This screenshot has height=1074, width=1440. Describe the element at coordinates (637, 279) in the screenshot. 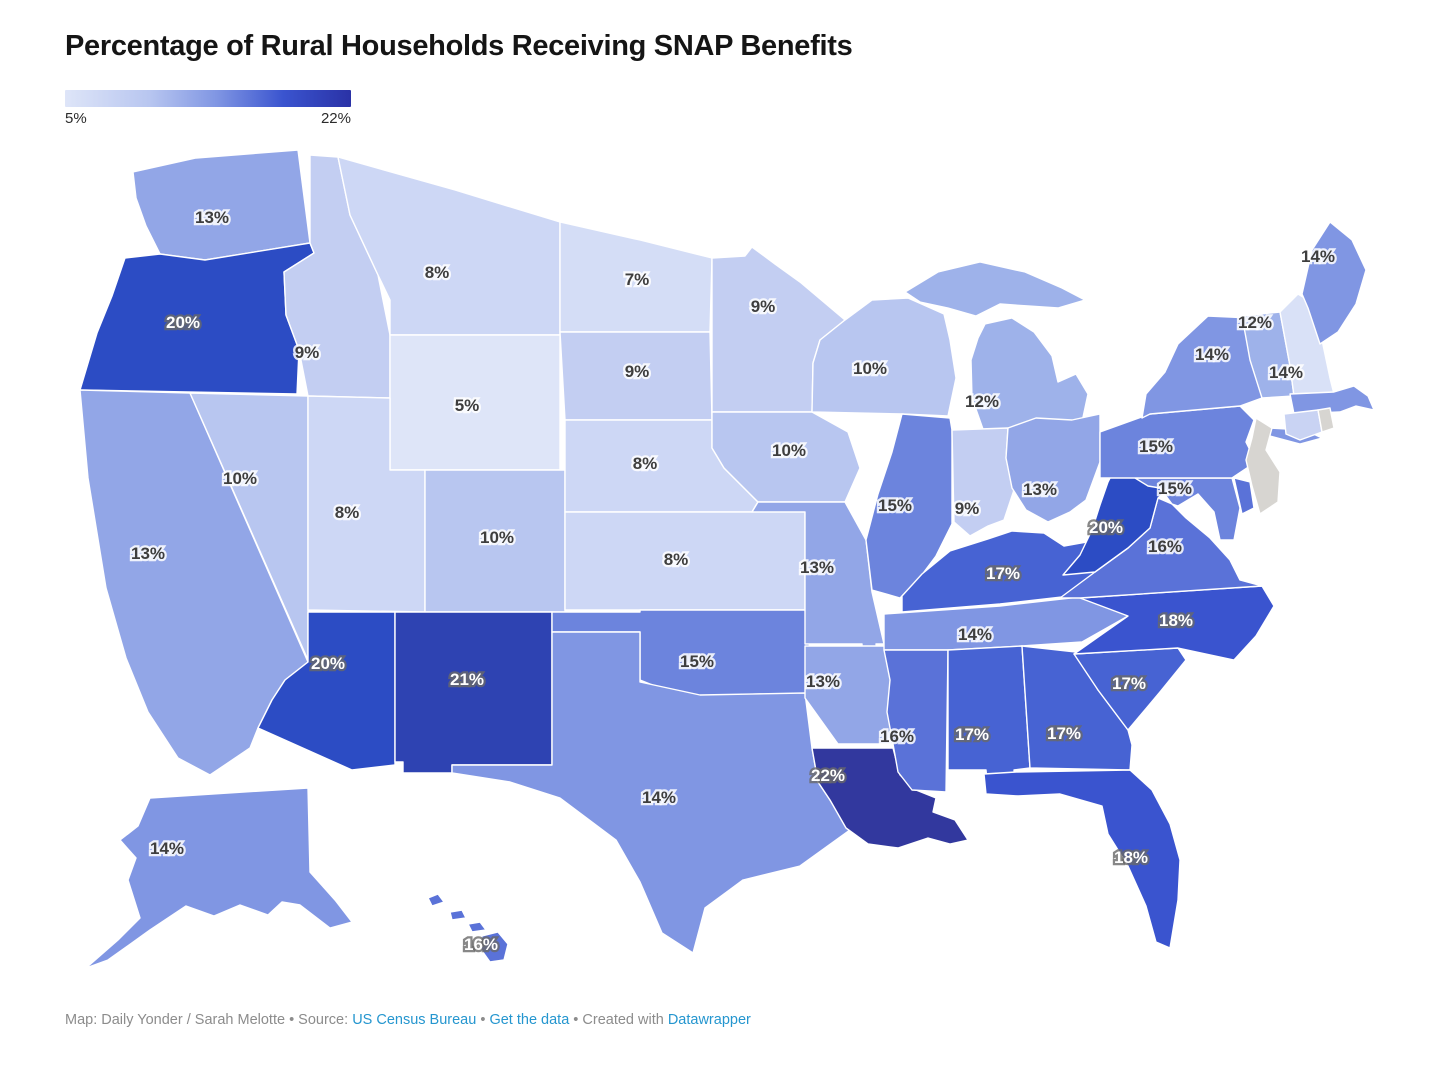

I see `state-value-label-nd: 7%` at that location.